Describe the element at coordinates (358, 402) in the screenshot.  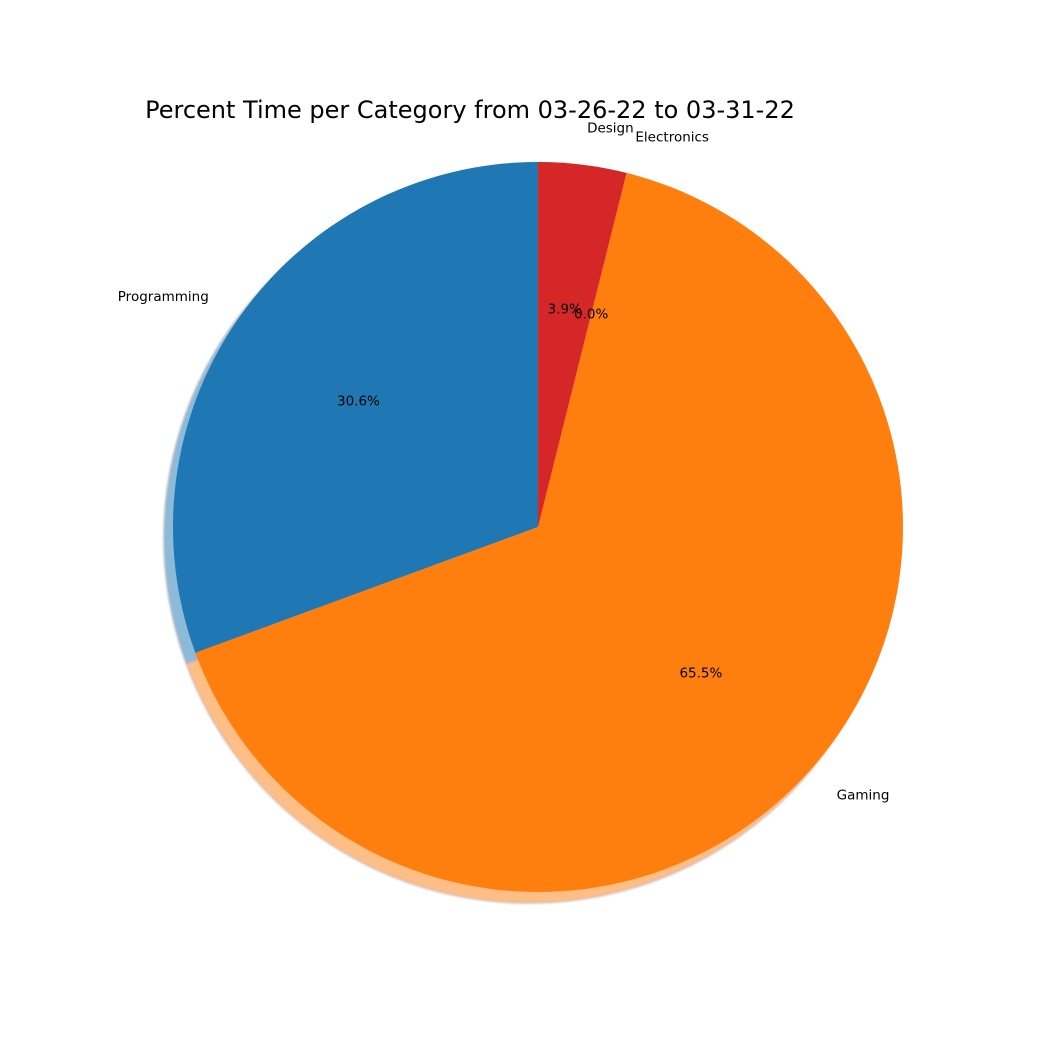
I see `pct-programming: 30.6%` at that location.